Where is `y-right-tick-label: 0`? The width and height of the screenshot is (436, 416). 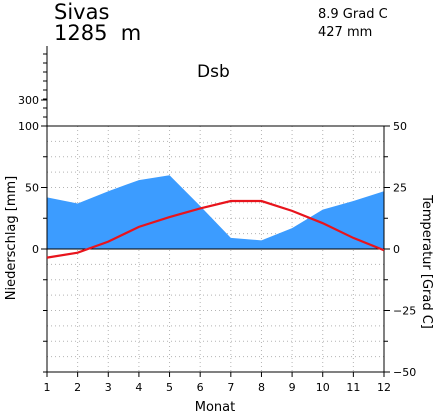
y-right-tick-label: 0 is located at coordinates (396, 249).